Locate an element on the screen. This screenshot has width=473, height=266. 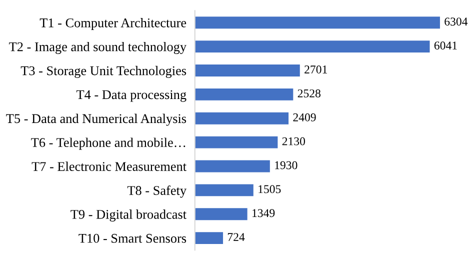
y-tick-label: T4 - Data processing is located at coordinates (131, 96).